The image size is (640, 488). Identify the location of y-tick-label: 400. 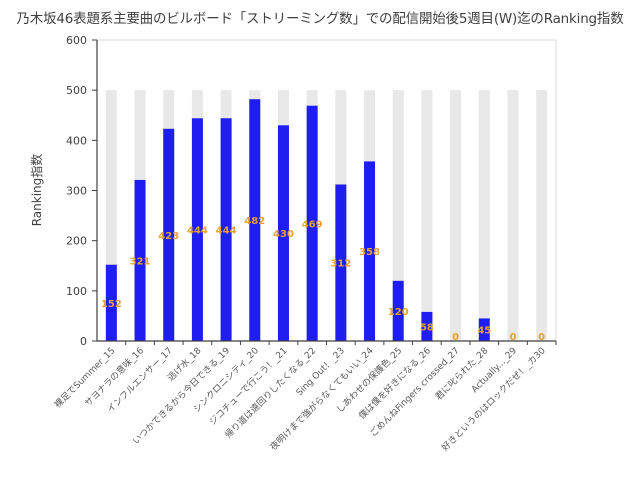
(76, 140).